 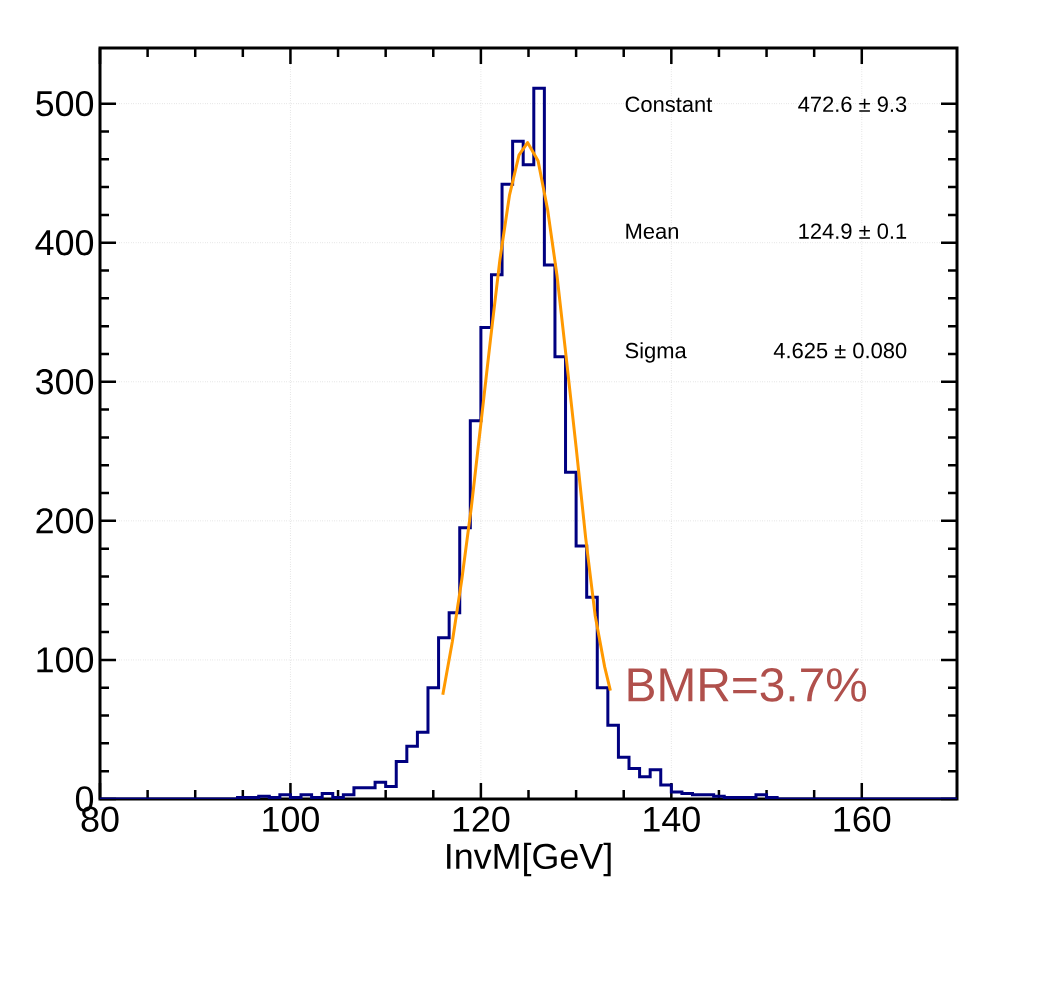 I want to click on x-tick-label: 160, so click(x=862, y=819).